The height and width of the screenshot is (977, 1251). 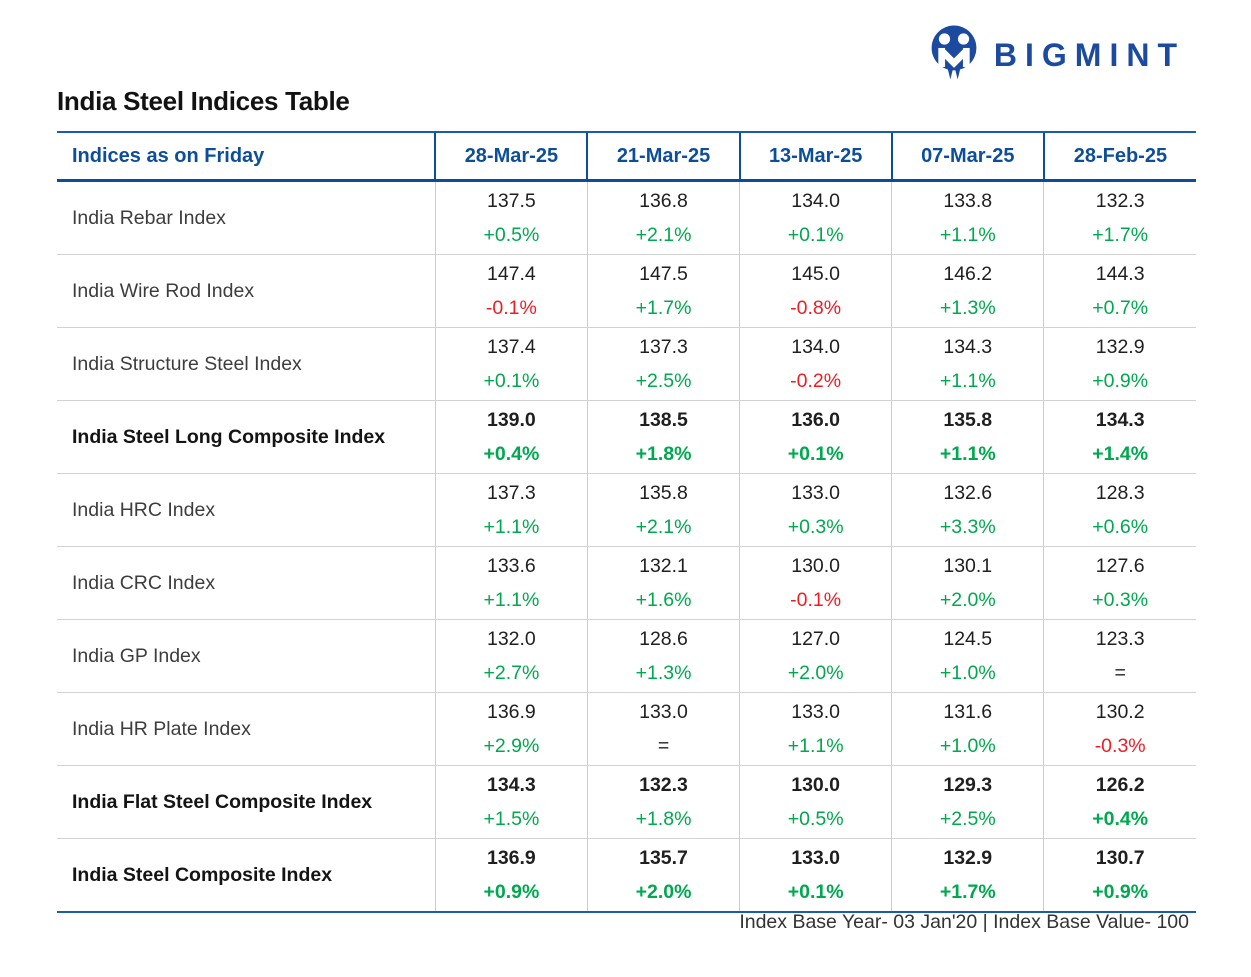 What do you see at coordinates (1119, 217) in the screenshot?
I see `index-data-cell: 132.3 +1.7%` at bounding box center [1119, 217].